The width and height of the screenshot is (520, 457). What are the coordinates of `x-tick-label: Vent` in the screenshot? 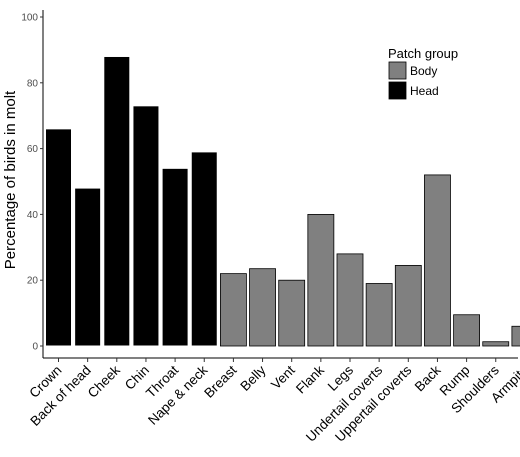 It's located at (283, 377).